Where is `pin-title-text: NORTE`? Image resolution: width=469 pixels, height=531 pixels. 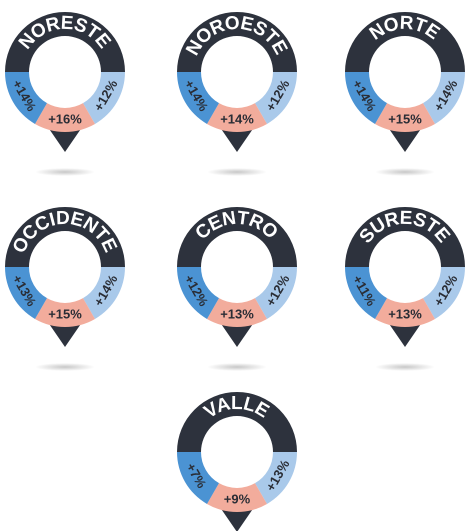 pin-title-text: NORTE is located at coordinates (404, 29).